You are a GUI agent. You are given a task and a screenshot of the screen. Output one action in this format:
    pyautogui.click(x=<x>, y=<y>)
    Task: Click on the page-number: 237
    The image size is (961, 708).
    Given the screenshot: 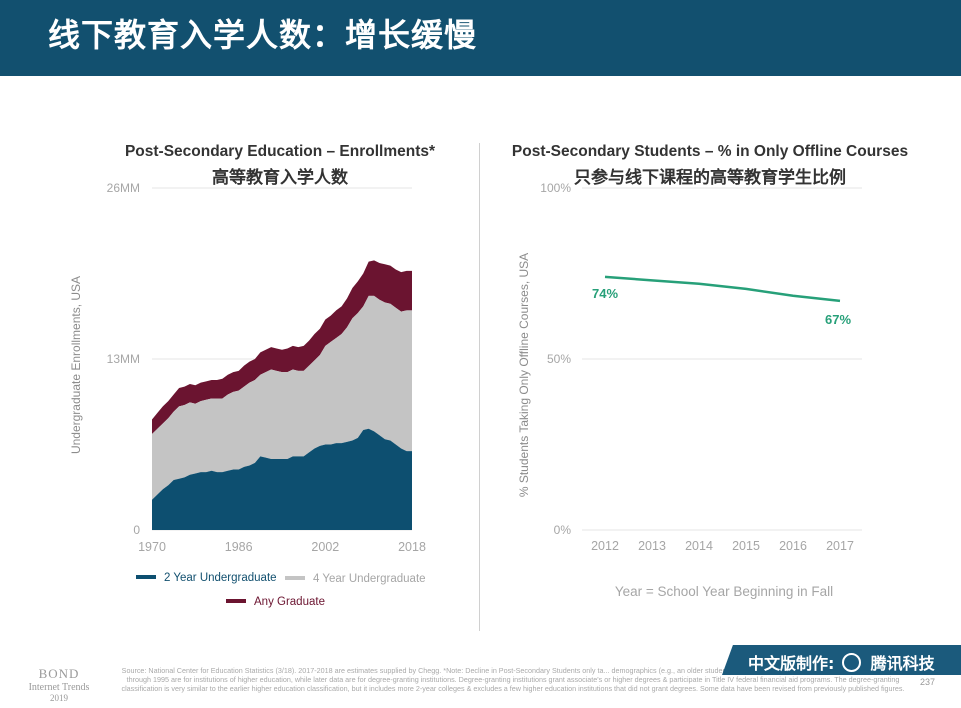 What is the action you would take?
    pyautogui.click(x=928, y=682)
    